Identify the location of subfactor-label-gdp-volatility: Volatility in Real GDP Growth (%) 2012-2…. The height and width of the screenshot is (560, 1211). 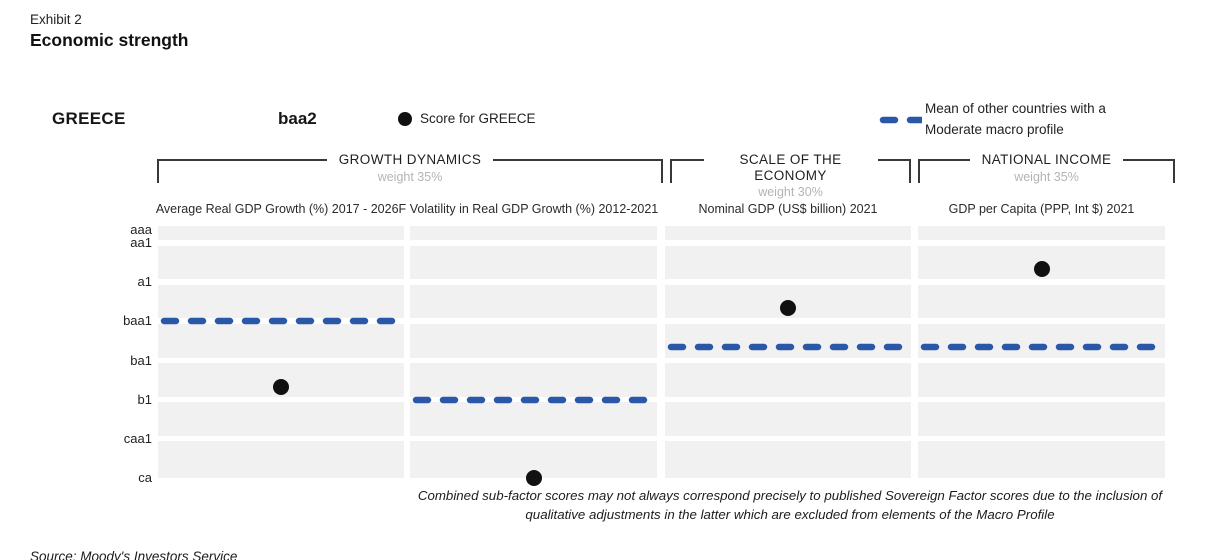
(534, 209).